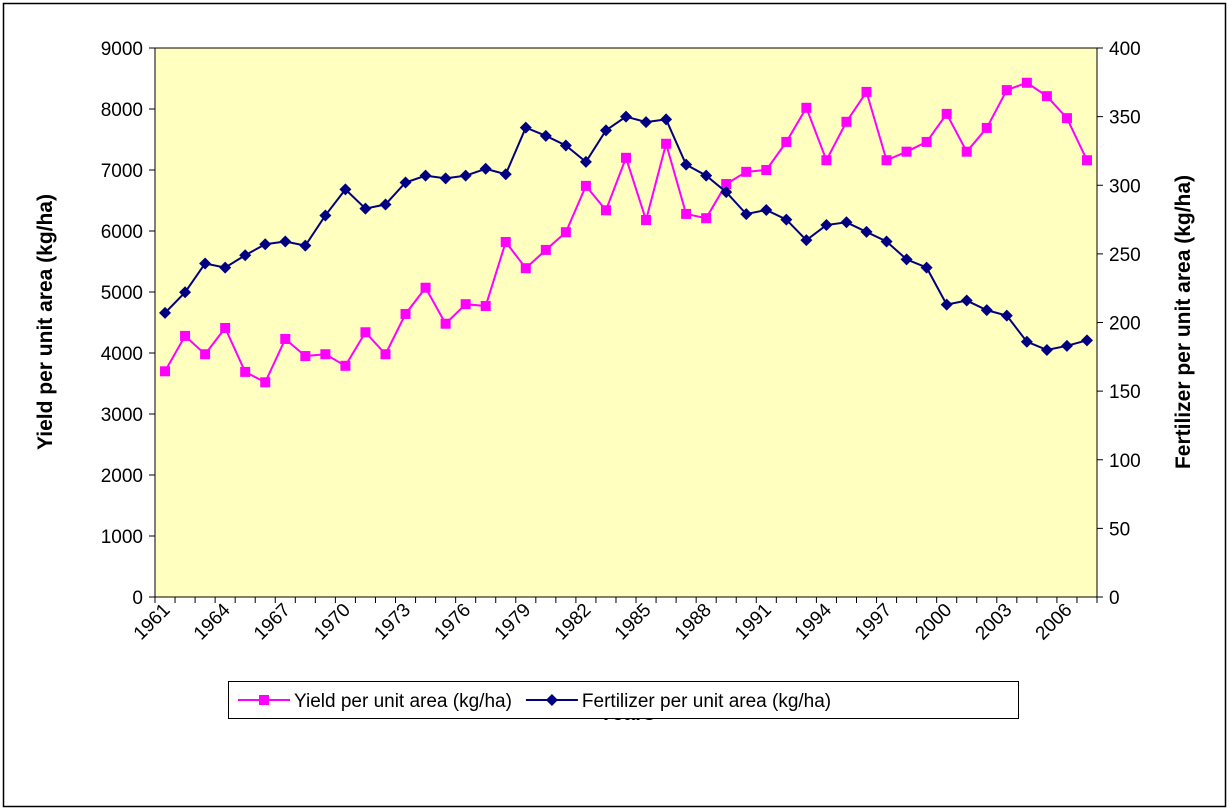  I want to click on y-tick-label: 9000, so click(122, 49).